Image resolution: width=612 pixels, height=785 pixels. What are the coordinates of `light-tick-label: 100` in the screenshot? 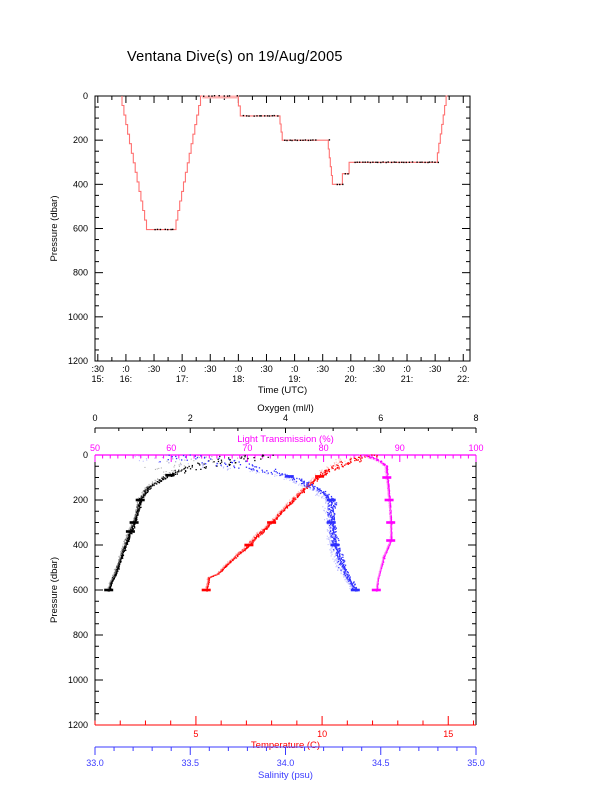 It's located at (475, 448).